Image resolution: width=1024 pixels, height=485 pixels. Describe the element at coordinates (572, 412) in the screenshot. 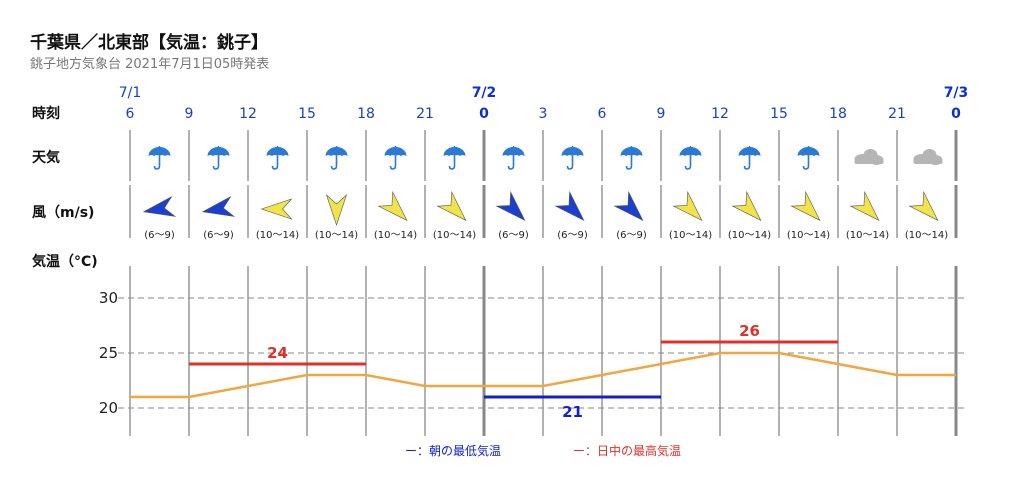

I see `min-temp-label: 21` at that location.